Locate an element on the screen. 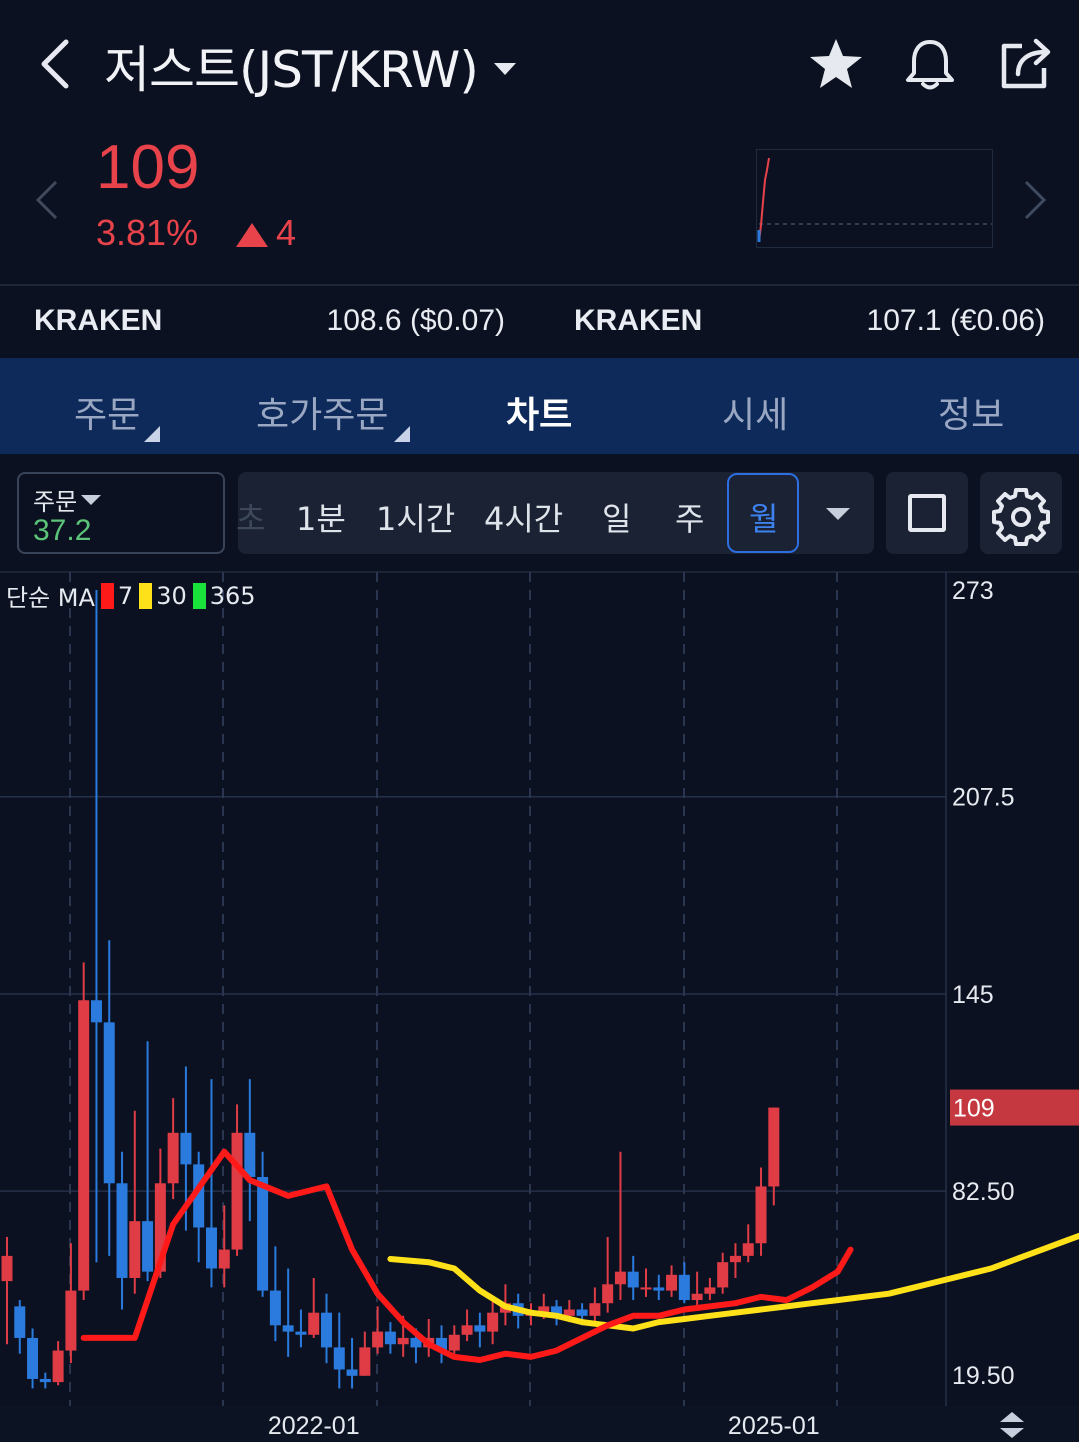 The height and width of the screenshot is (1442, 1079). previous-coin-icon is located at coordinates (47, 200).